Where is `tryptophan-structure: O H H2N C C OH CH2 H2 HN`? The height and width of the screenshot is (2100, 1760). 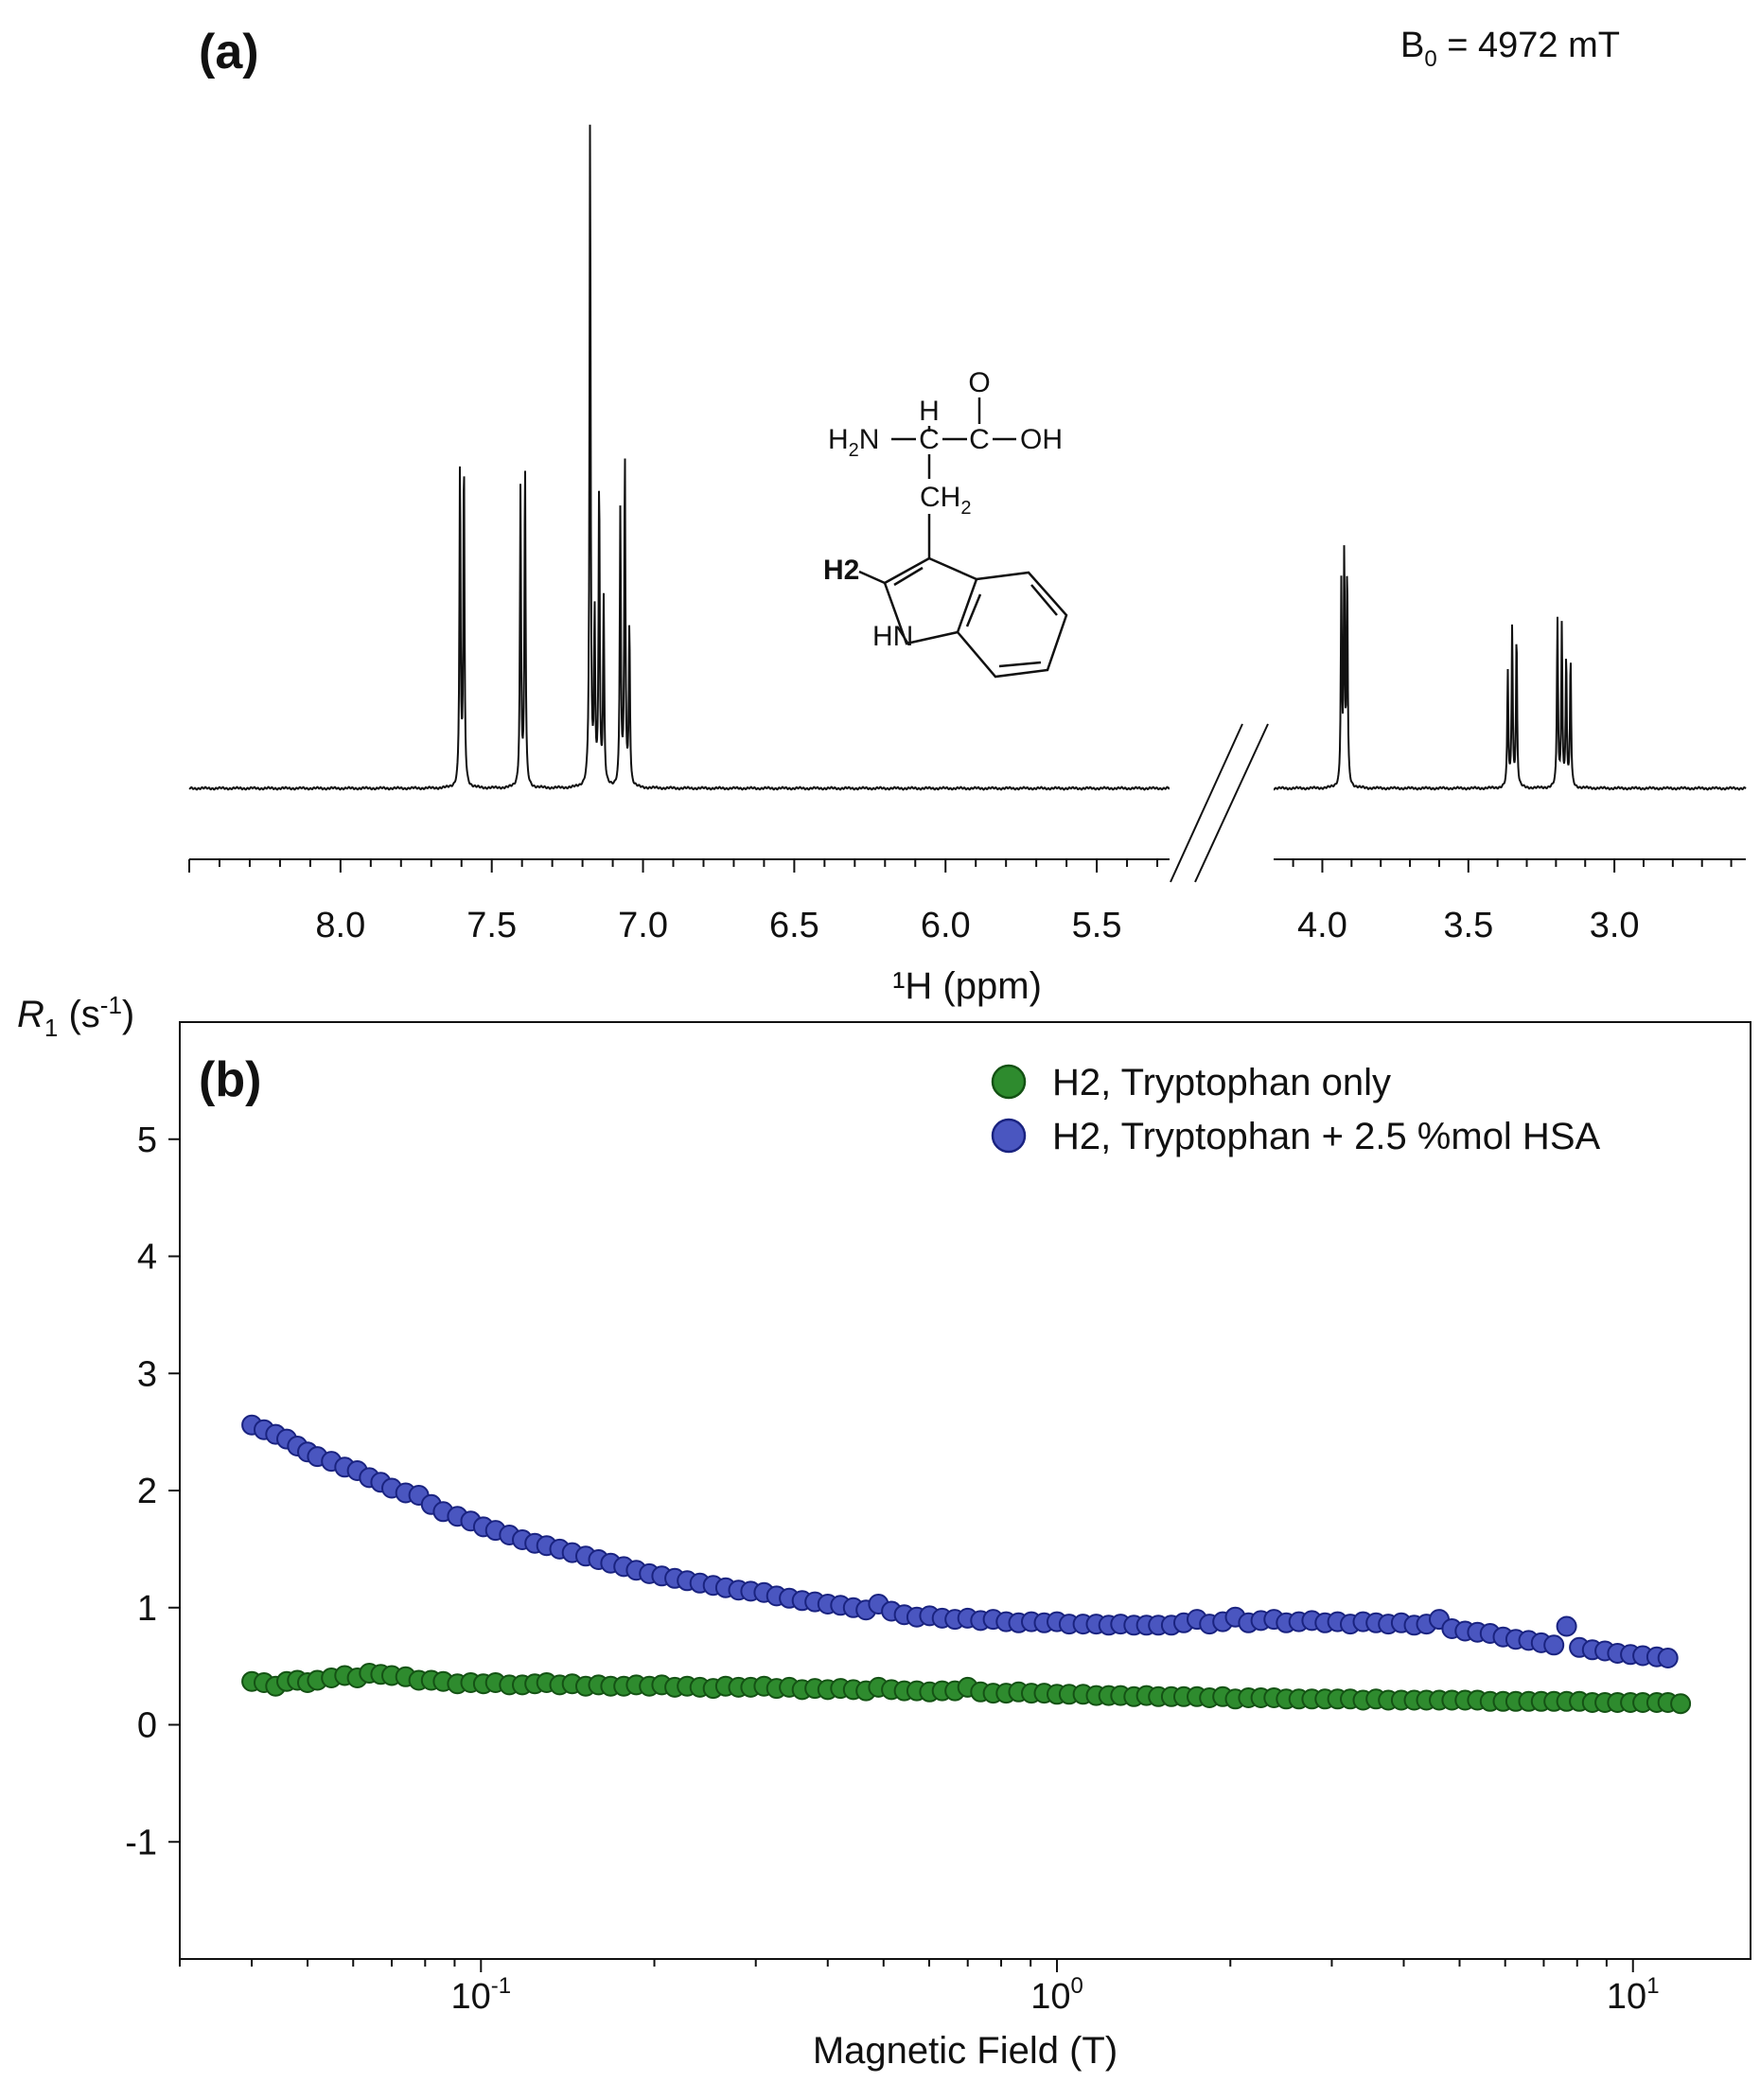
tryptophan-structure: O H H2N C C OH CH2 H2 HN is located at coordinates (946, 523).